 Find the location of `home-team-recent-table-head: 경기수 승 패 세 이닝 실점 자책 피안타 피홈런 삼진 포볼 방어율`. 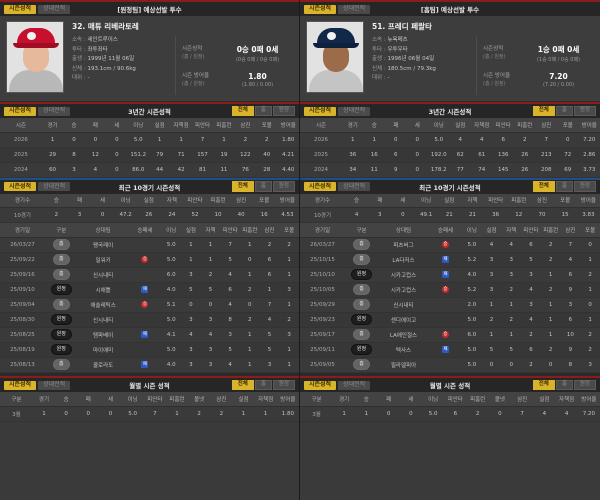

home-team-recent-table-head: 경기수 승 패 세 이닝 실점 자책 피안타 피홈런 삼진 포볼 방어율 is located at coordinates (450, 200).